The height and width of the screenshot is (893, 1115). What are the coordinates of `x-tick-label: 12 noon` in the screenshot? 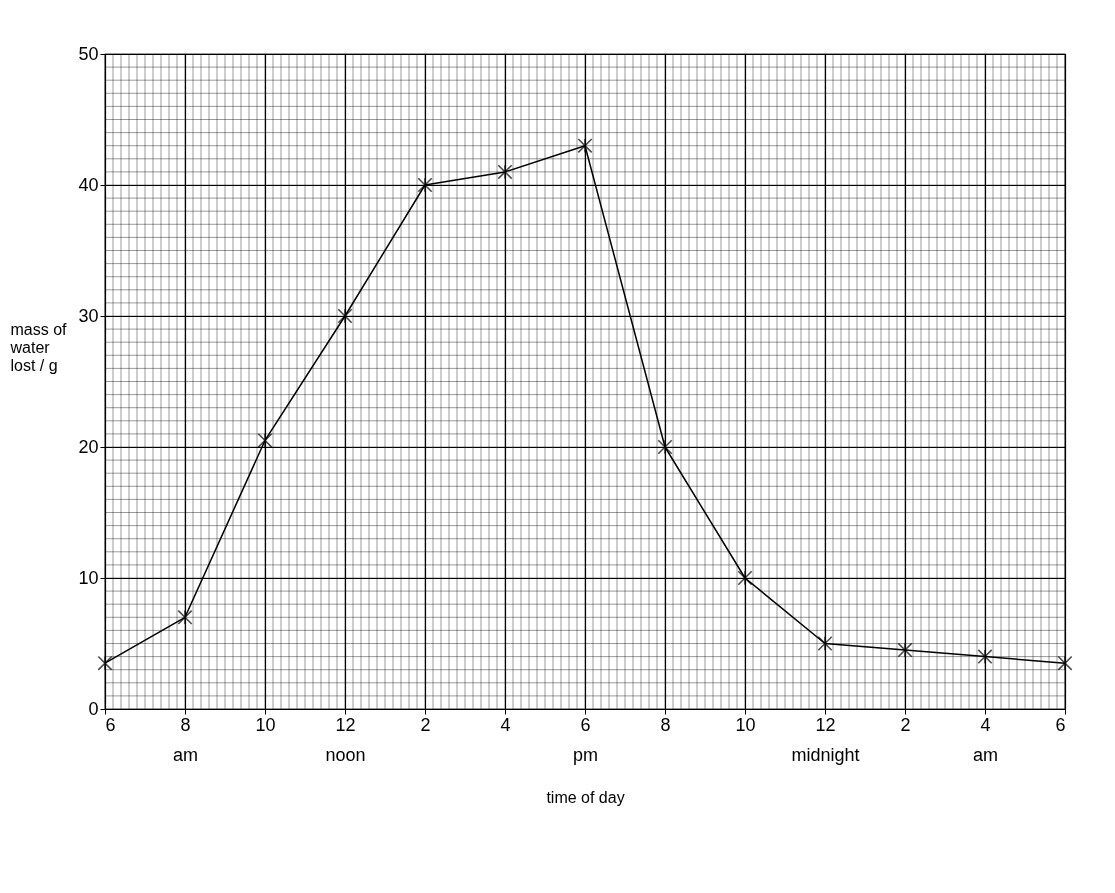 It's located at (345, 739).